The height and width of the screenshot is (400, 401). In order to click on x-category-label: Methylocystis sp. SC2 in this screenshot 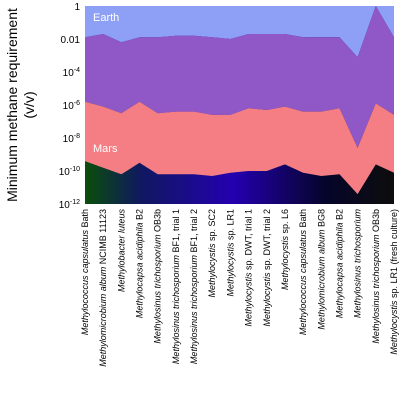, I will do `click(212, 253)`.